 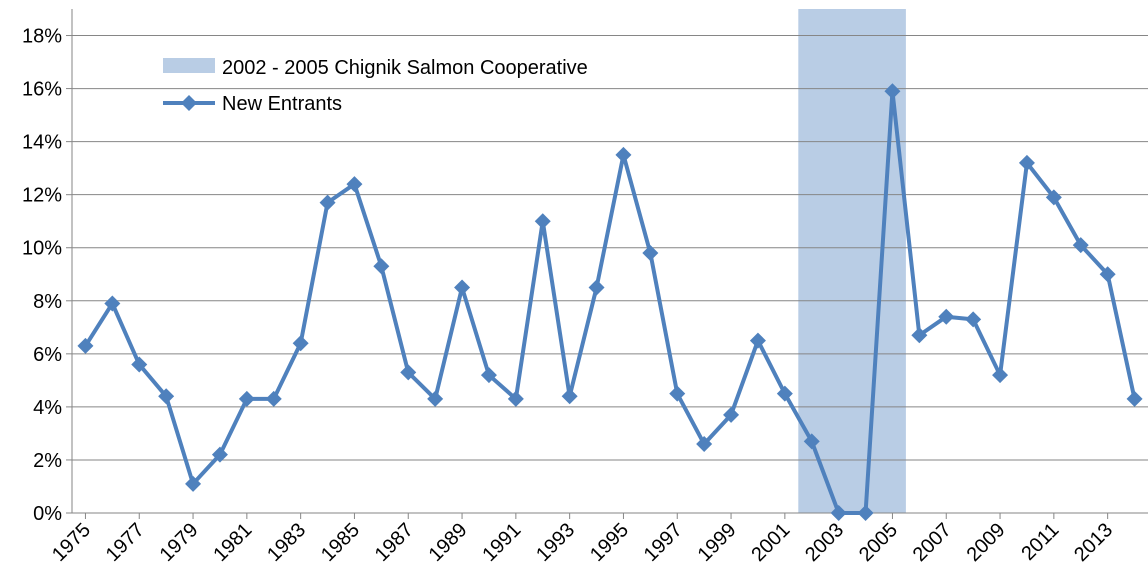 What do you see at coordinates (932, 542) in the screenshot?
I see `x-tick-label: 2007` at bounding box center [932, 542].